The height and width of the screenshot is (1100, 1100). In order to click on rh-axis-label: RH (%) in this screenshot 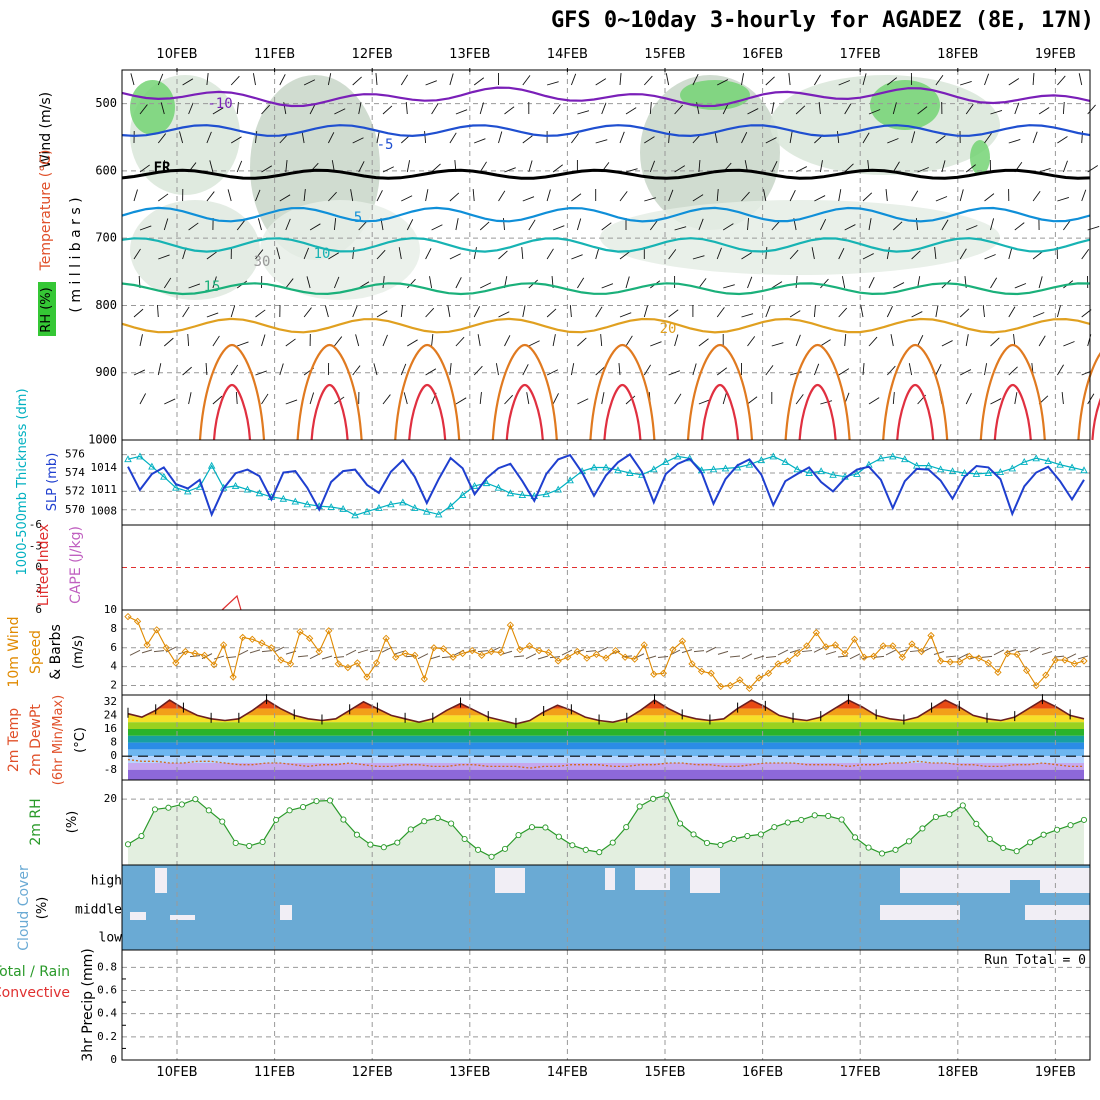, I will do `click(46, 309)`.